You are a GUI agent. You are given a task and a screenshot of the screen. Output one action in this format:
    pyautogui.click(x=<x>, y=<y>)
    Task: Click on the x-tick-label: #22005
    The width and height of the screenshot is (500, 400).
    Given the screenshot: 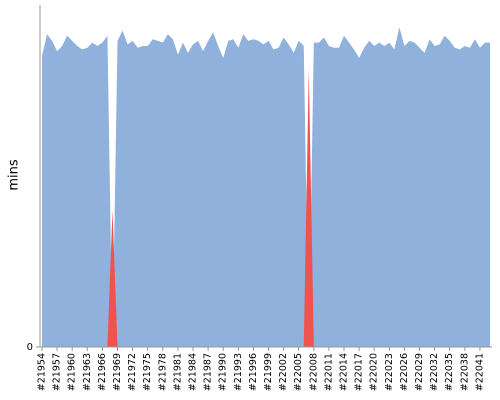 What is the action you would take?
    pyautogui.click(x=298, y=372)
    